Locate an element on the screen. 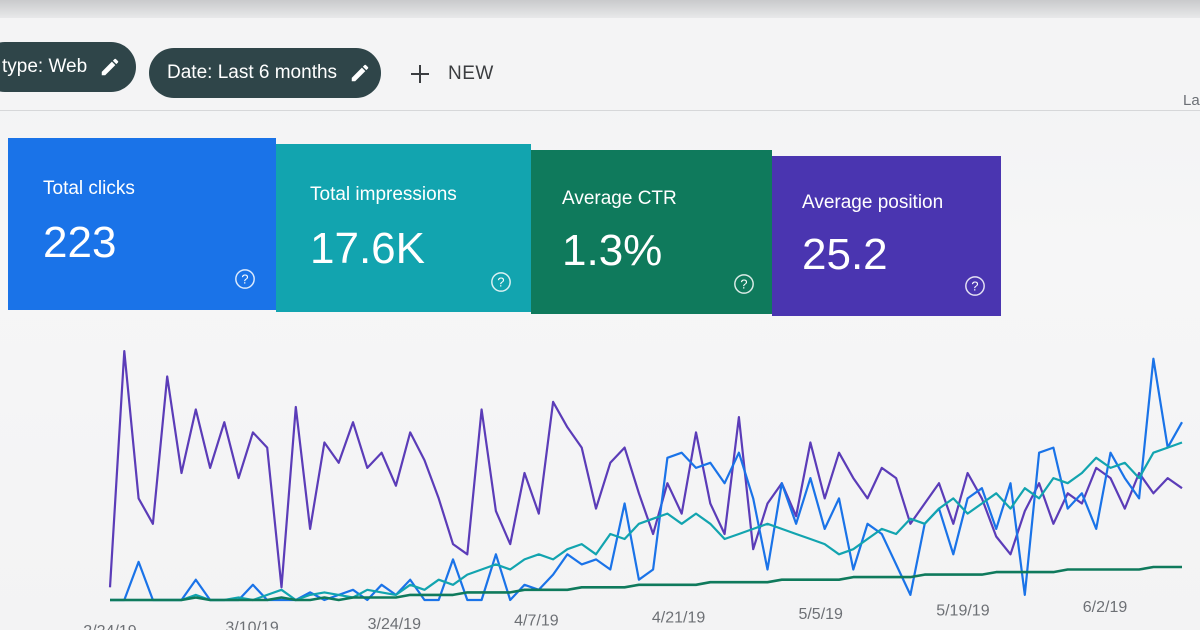 Image resolution: width=1200 pixels, height=630 pixels. metric-card-average-ctr: Average CTR 1.3% ? is located at coordinates (651, 232).